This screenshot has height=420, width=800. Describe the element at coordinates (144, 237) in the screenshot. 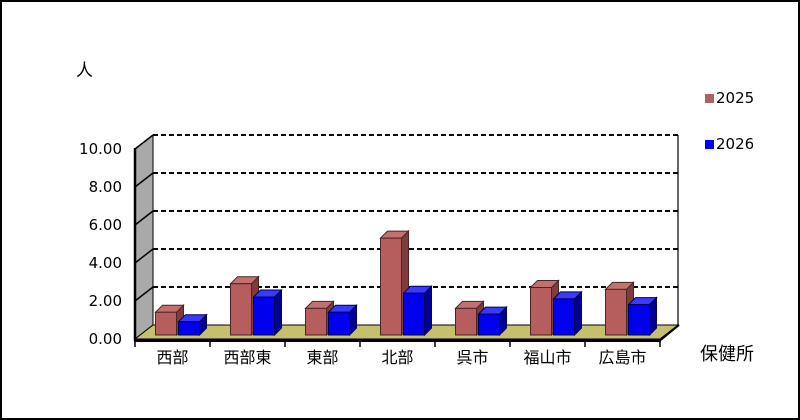

I see `wall-left` at that location.